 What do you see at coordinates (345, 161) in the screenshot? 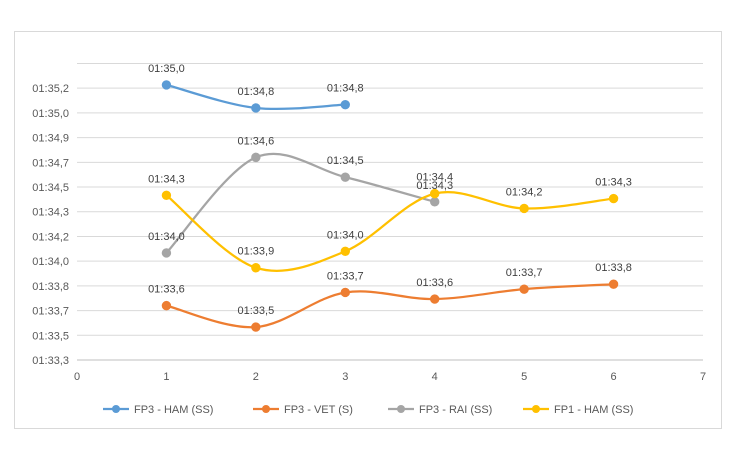
I see `data-label: 01:34,5` at bounding box center [345, 161].